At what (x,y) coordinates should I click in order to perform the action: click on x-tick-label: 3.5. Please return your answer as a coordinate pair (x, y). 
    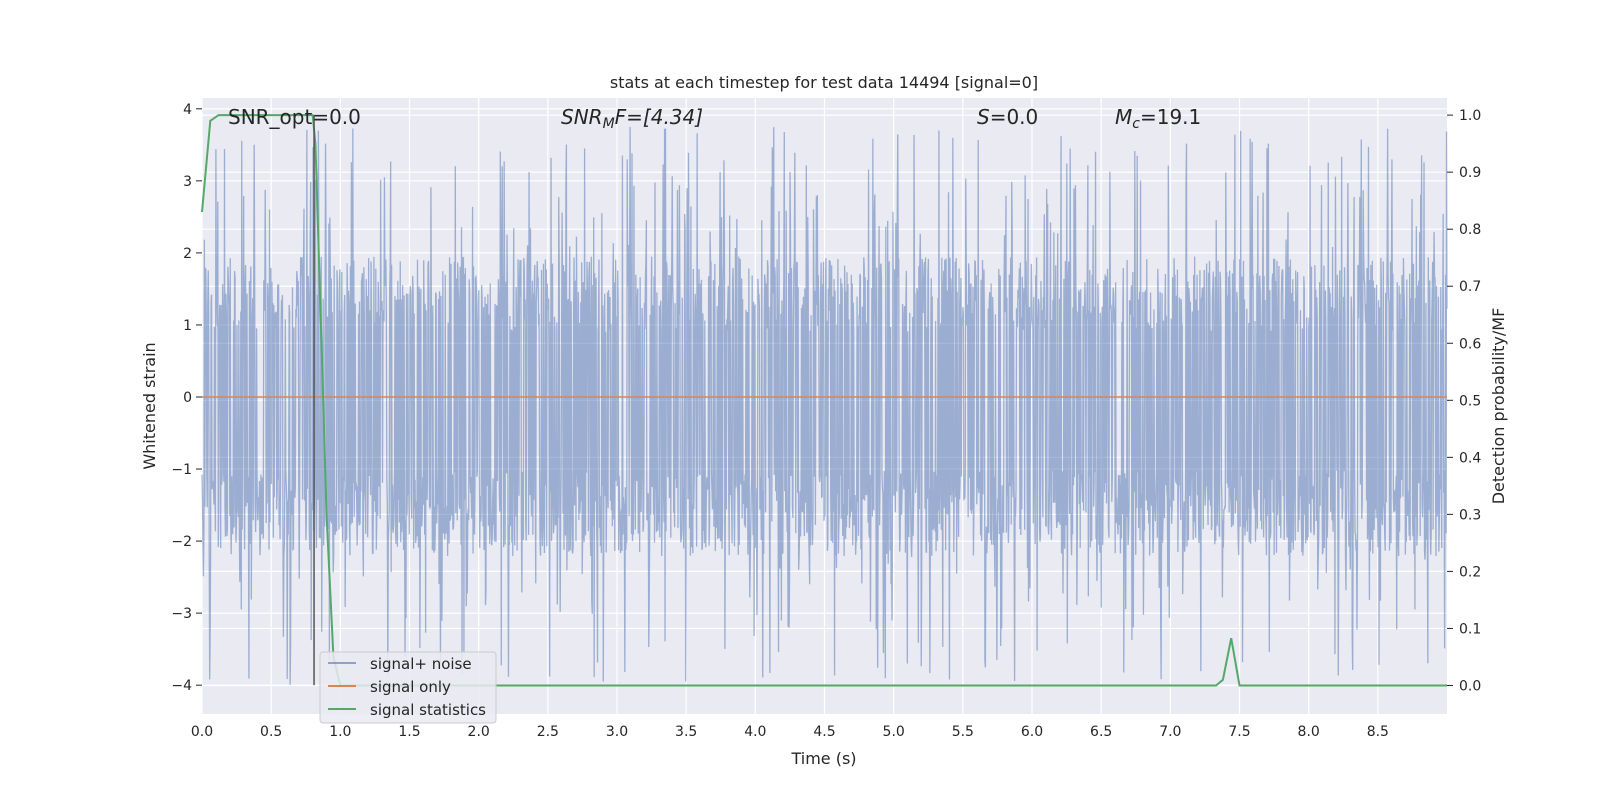
    Looking at the image, I should click on (686, 732).